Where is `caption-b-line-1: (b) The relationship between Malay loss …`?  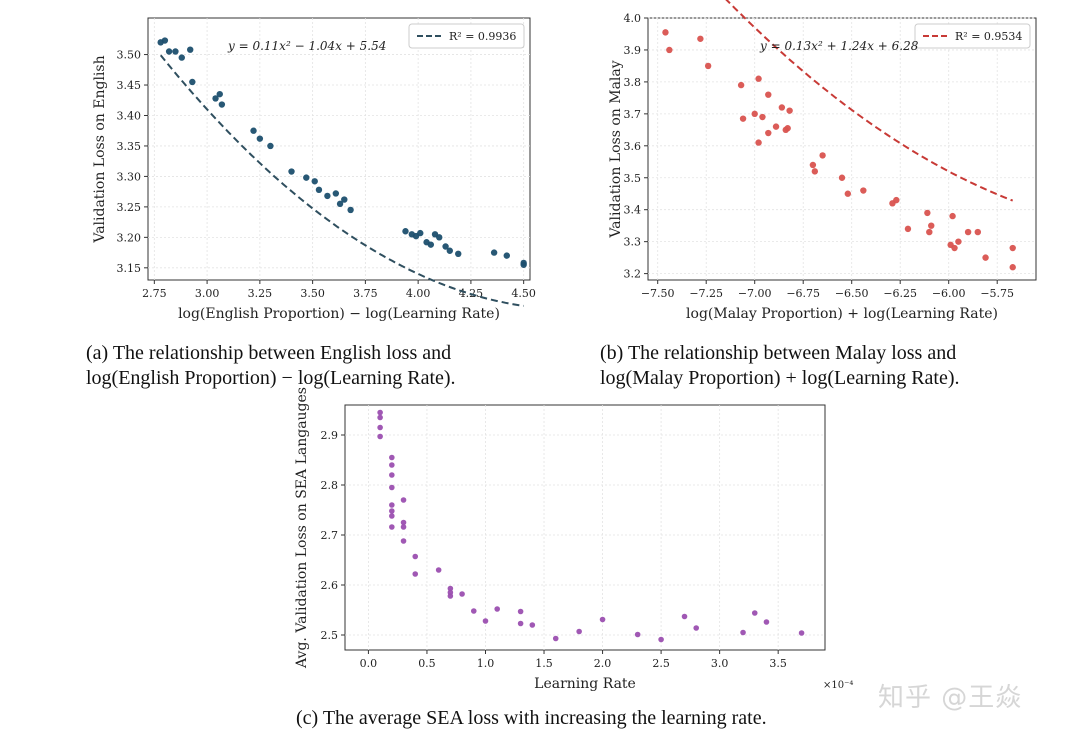
caption-b-line-1: (b) The relationship between Malay loss … is located at coordinates (778, 353).